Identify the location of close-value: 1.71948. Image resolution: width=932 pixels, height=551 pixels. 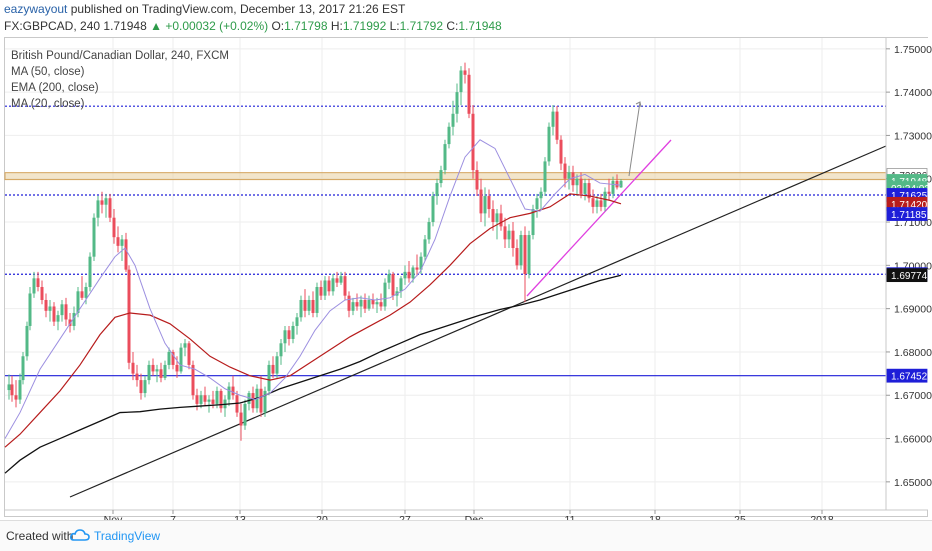
(480, 26).